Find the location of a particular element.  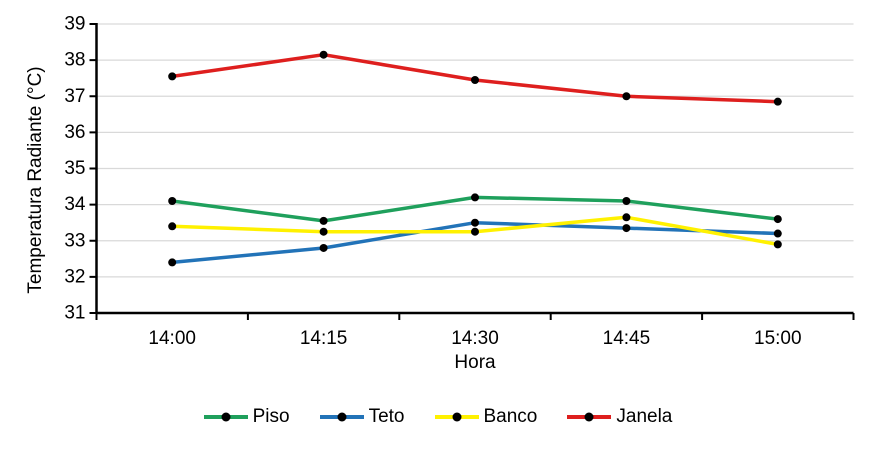

x-axis-title: Hora is located at coordinates (475, 362).